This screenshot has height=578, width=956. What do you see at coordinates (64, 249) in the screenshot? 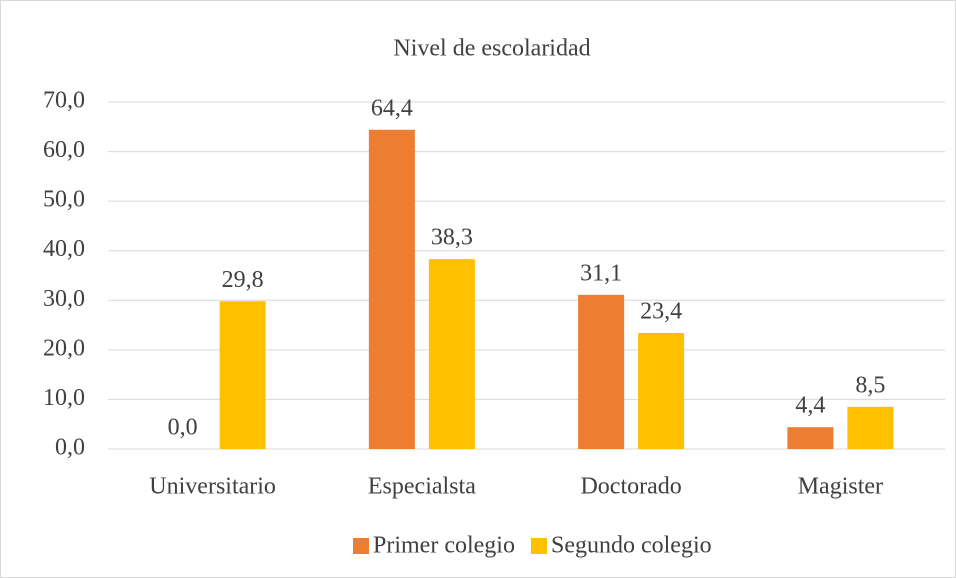
I see `y-tick-label: 40,0` at bounding box center [64, 249].